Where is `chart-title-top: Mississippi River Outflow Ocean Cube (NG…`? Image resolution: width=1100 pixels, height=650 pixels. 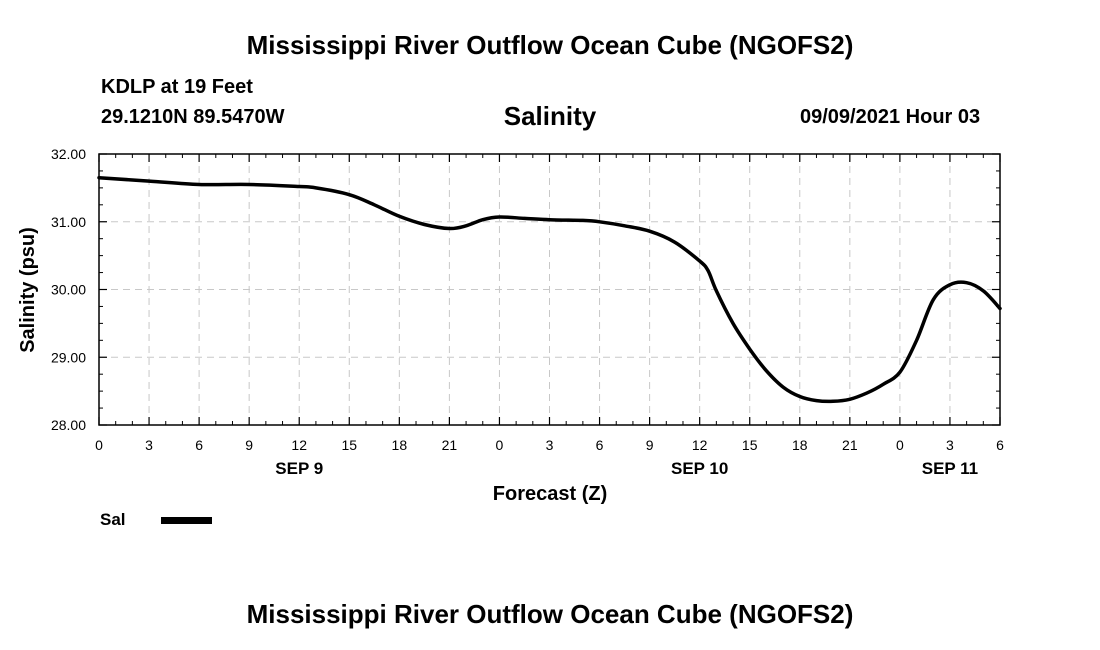 chart-title-top: Mississippi River Outflow Ocean Cube (NG… is located at coordinates (550, 45).